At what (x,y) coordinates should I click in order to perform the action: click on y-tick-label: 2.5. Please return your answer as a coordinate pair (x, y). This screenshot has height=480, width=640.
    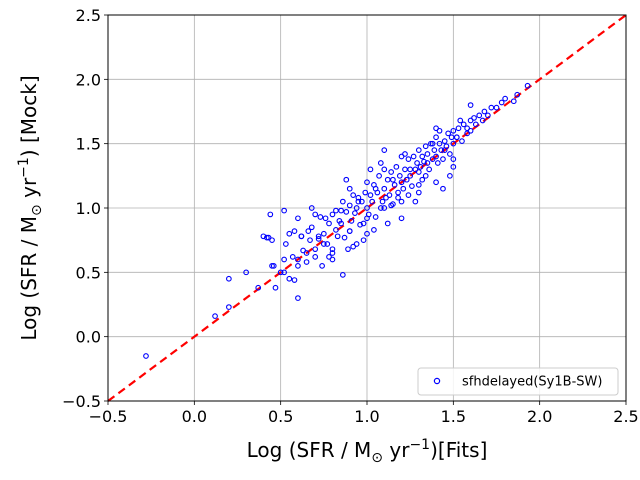
    Looking at the image, I should click on (88, 15).